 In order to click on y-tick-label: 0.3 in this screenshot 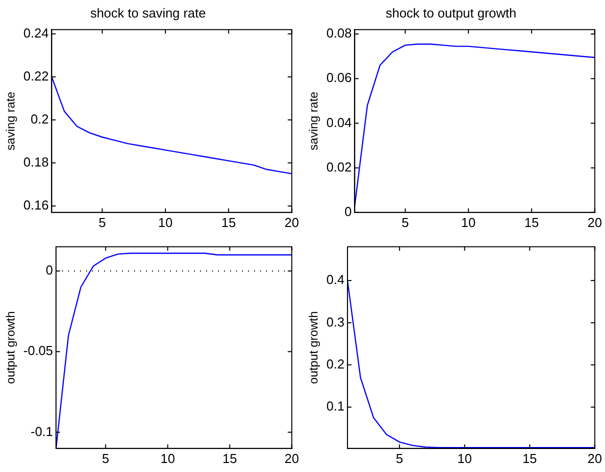, I will do `click(335, 322)`.